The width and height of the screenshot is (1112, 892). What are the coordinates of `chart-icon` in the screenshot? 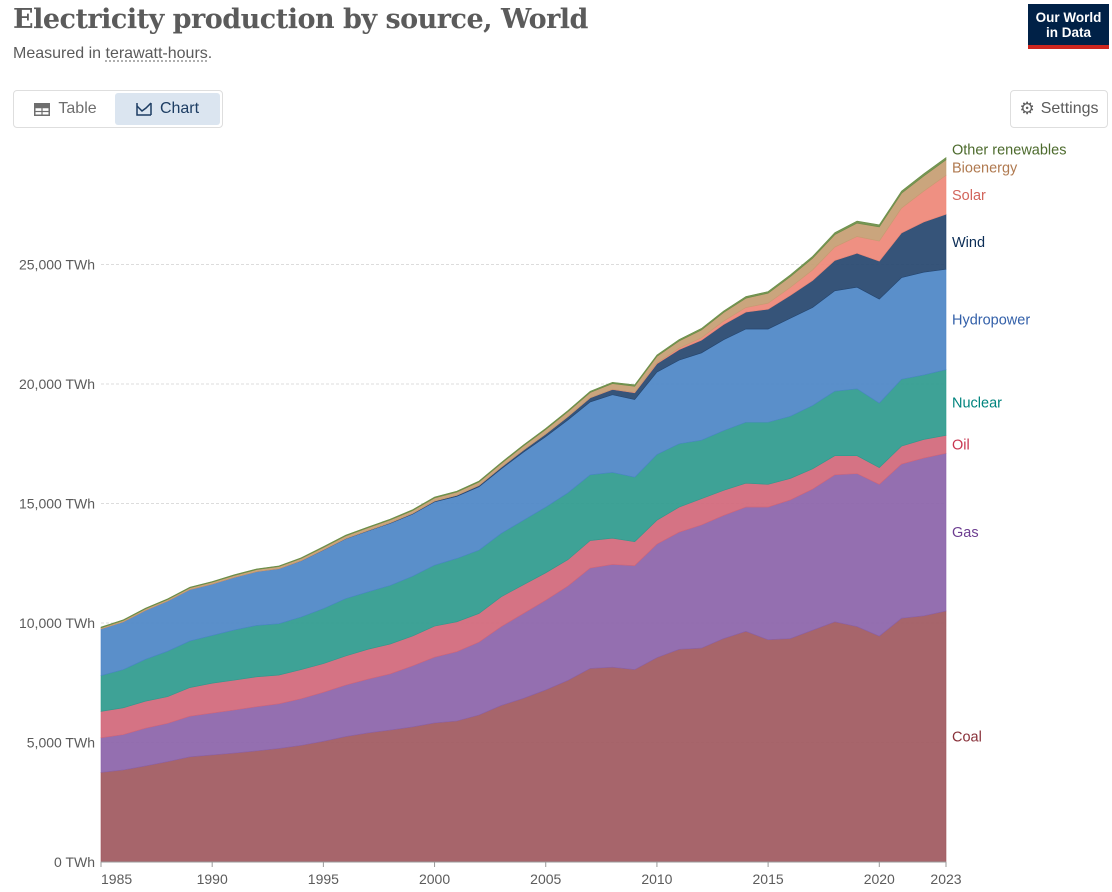 It's located at (144, 109).